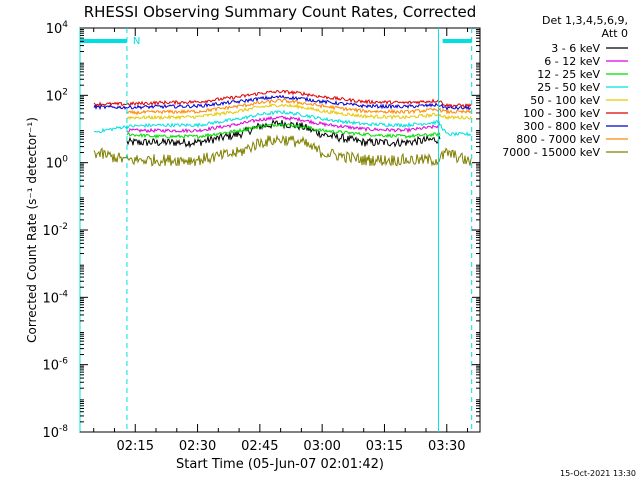 This screenshot has width=640, height=480. I want to click on x-tick-label: 02:45, so click(259, 446).